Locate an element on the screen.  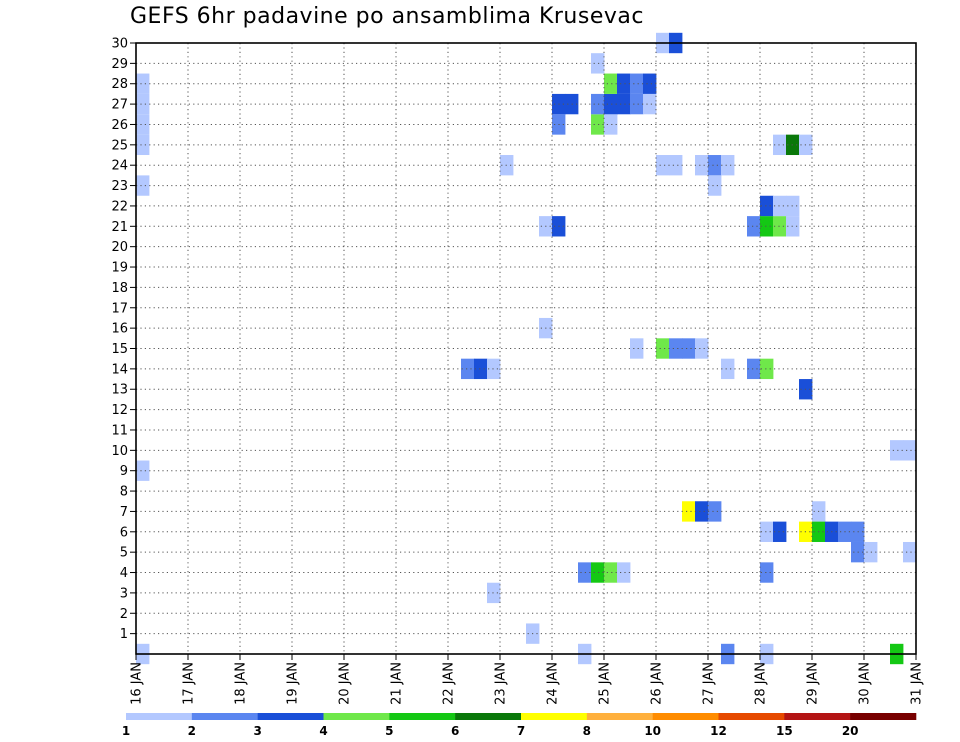
x-tick-label: 18 JAN is located at coordinates (241, 683).